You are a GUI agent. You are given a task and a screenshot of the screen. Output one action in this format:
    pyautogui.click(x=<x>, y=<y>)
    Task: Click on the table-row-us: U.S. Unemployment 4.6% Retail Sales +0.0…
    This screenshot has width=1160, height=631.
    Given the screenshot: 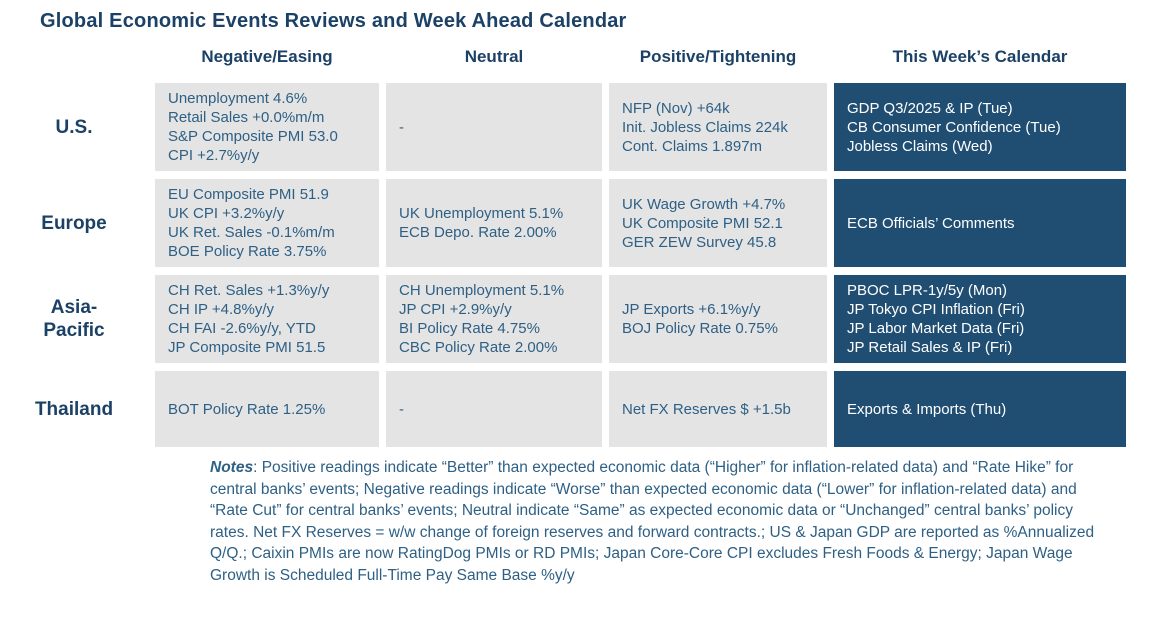 What is the action you would take?
    pyautogui.click(x=563, y=127)
    